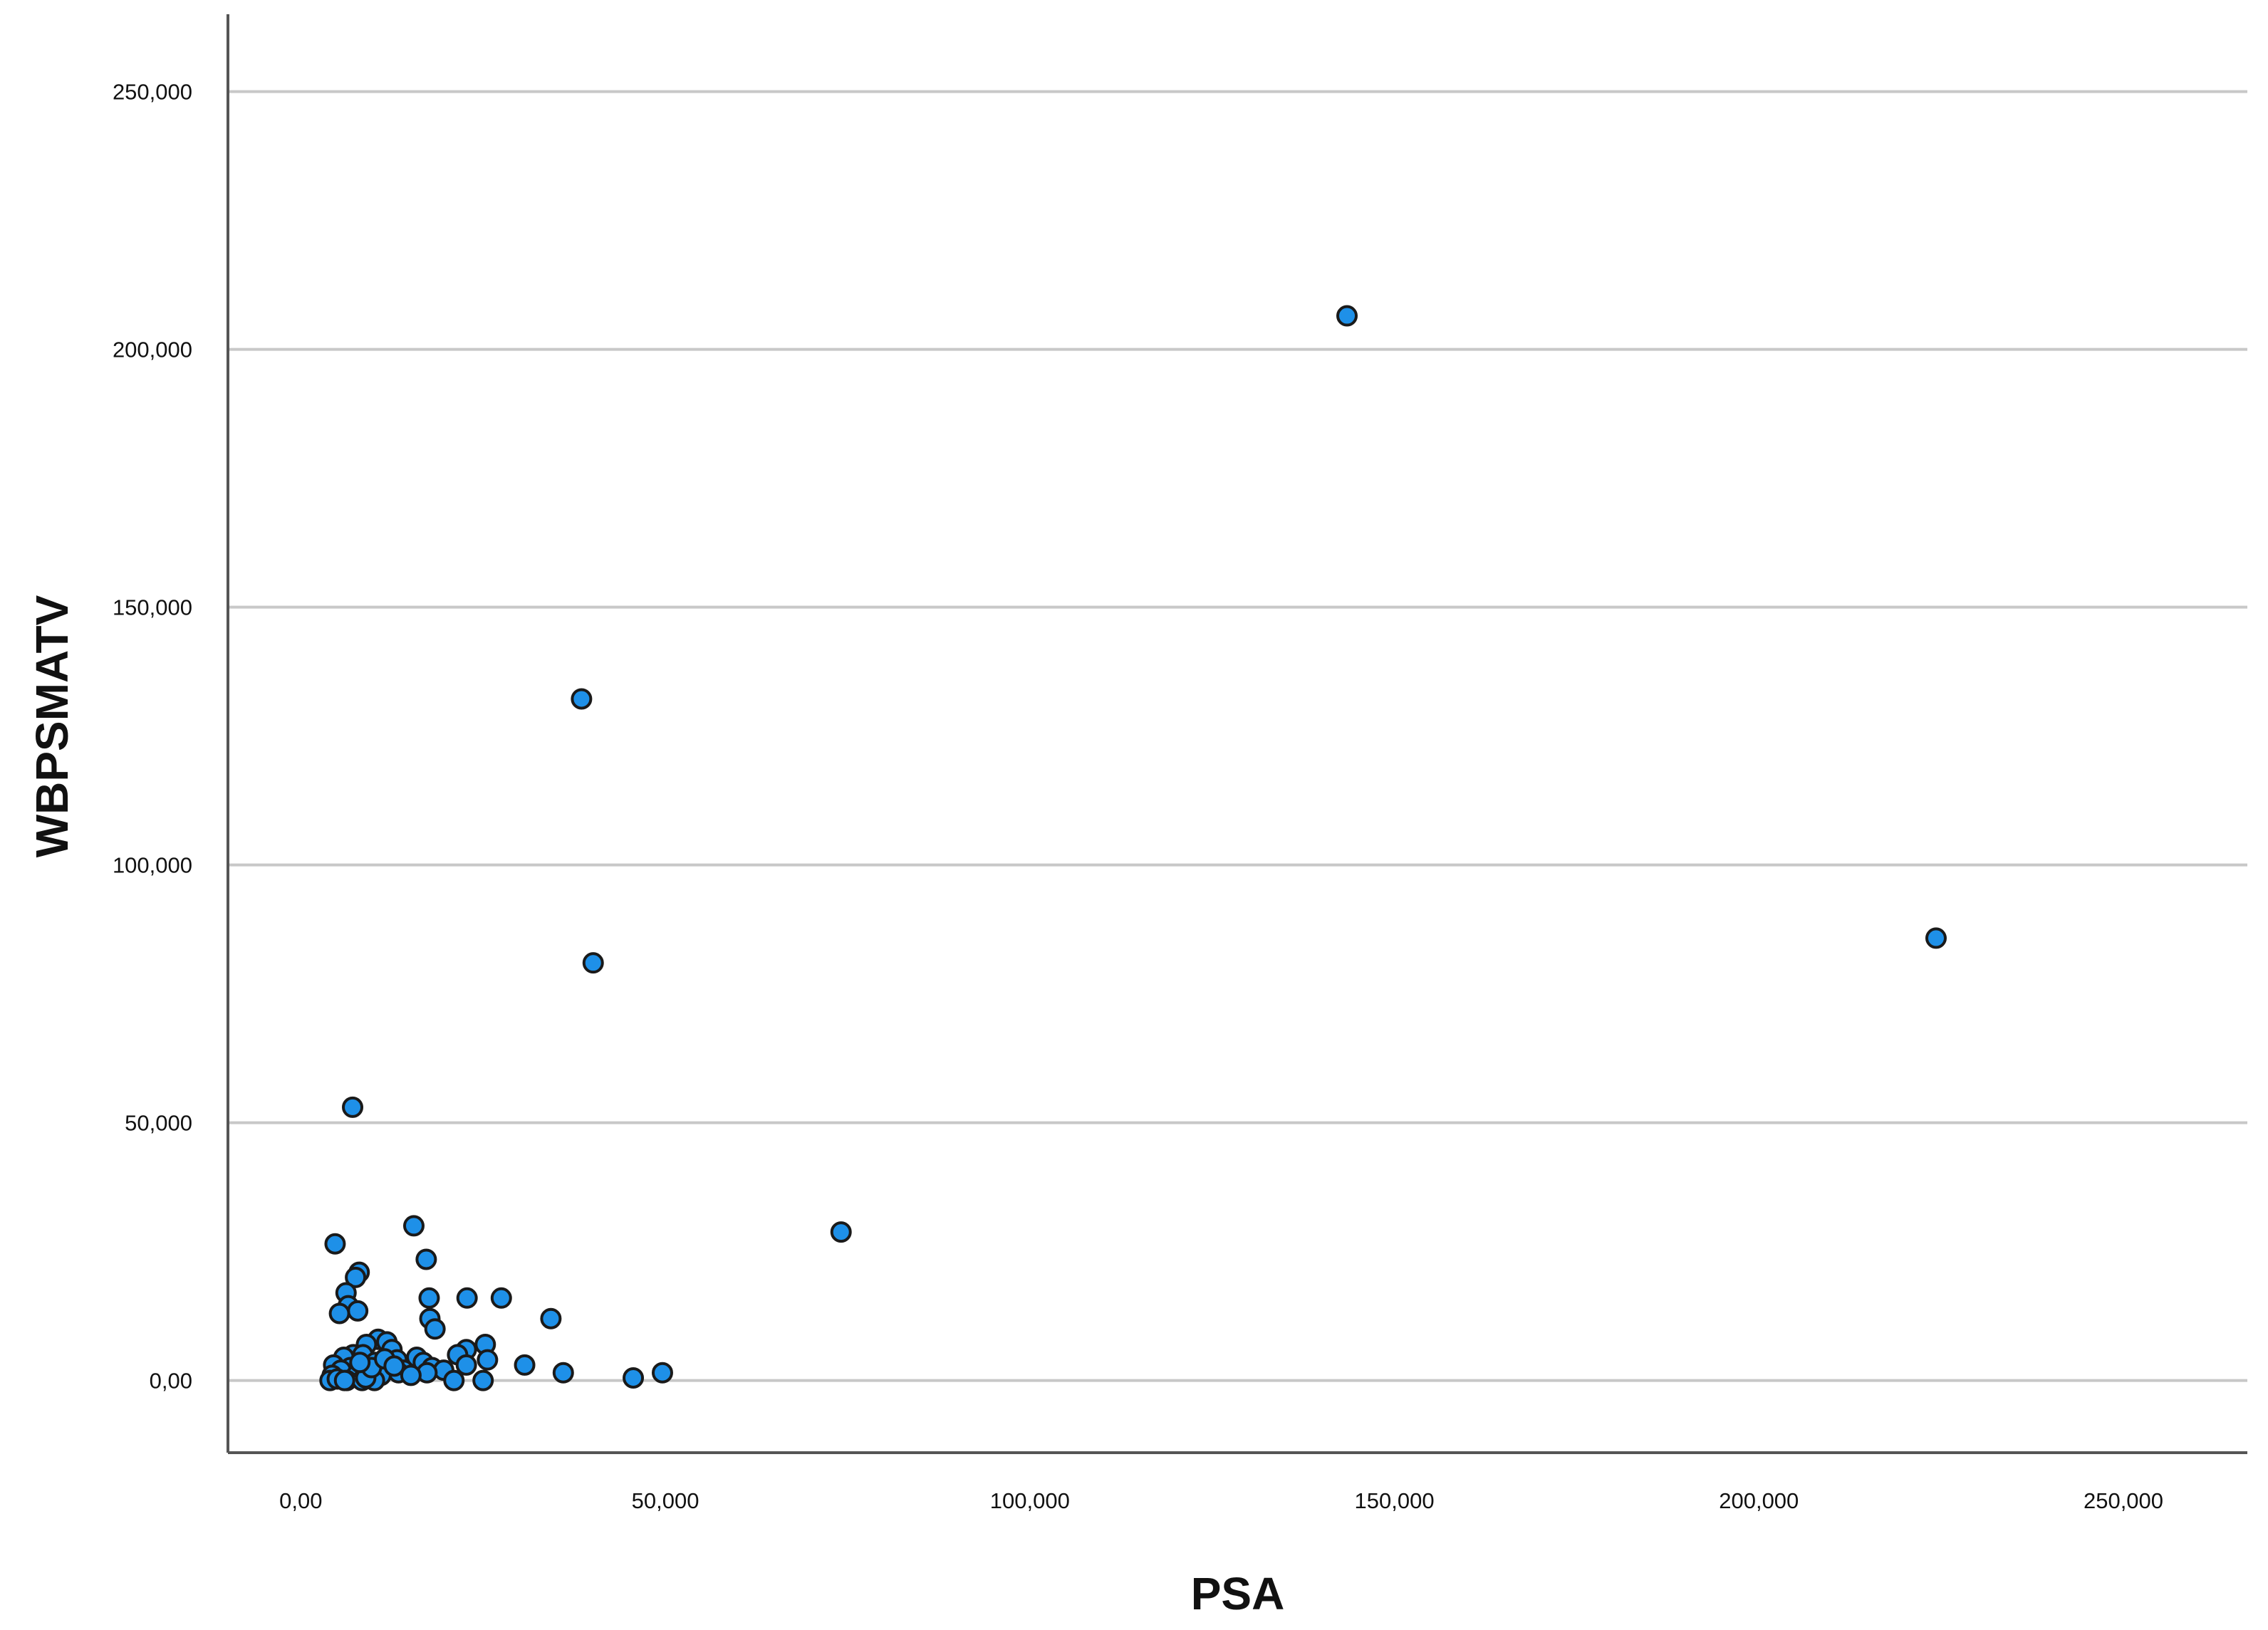 The height and width of the screenshot is (1630, 2268). I want to click on x-tick-label-1: 50,000, so click(665, 1501).